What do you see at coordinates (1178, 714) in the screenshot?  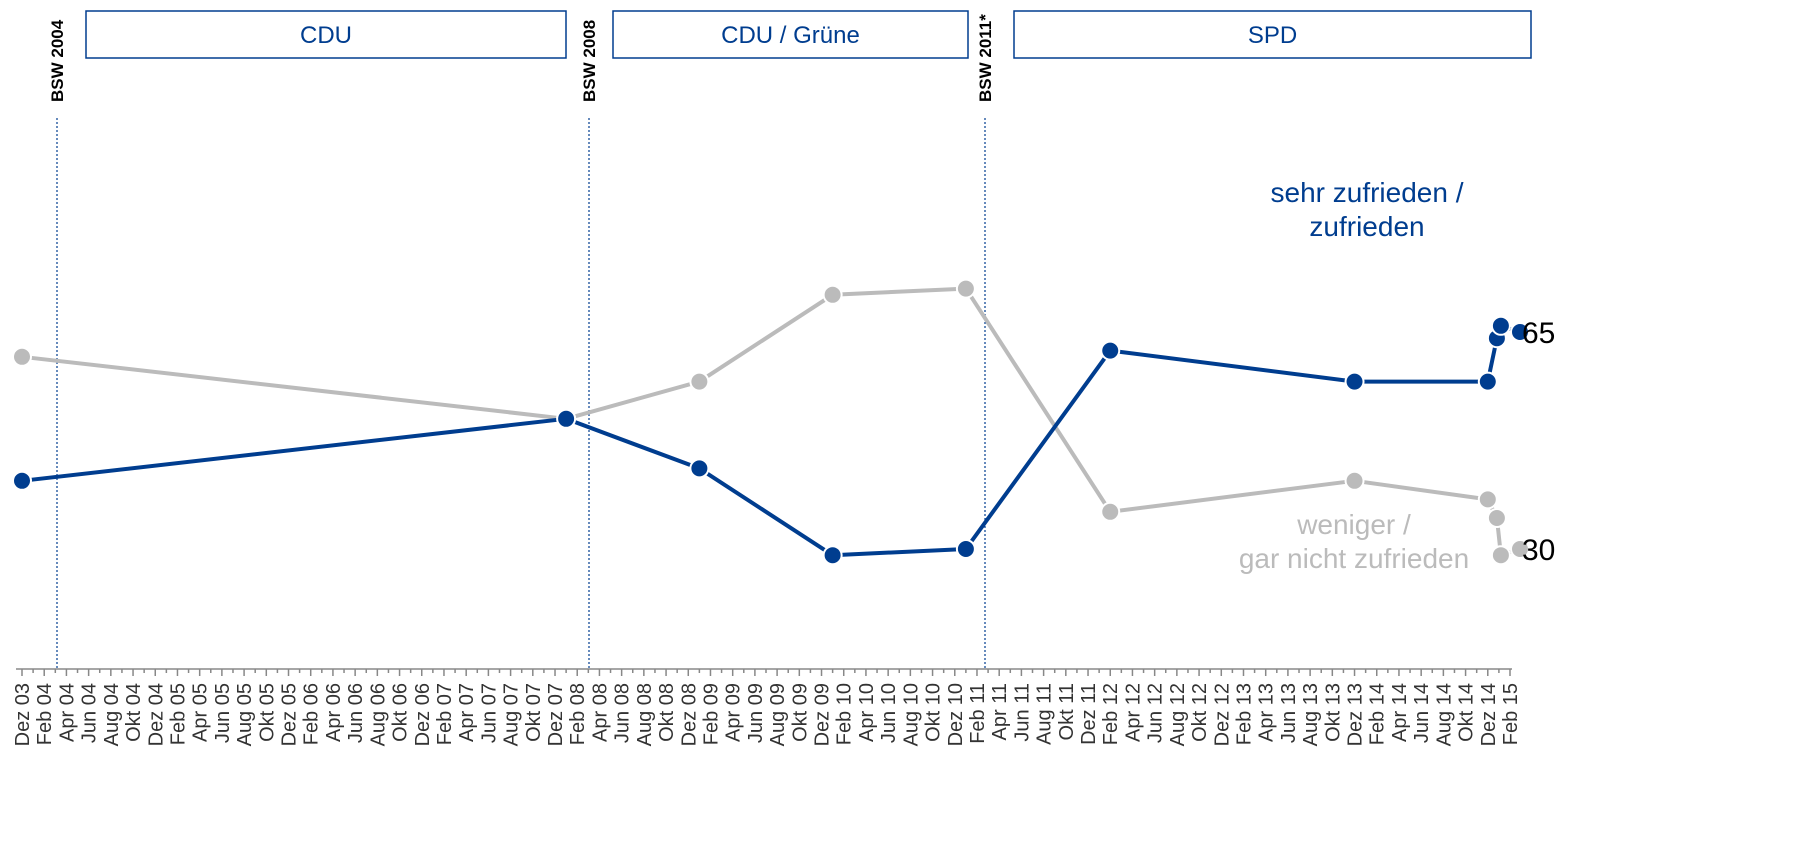 I see `x-tick-label: Aug 12` at bounding box center [1178, 714].